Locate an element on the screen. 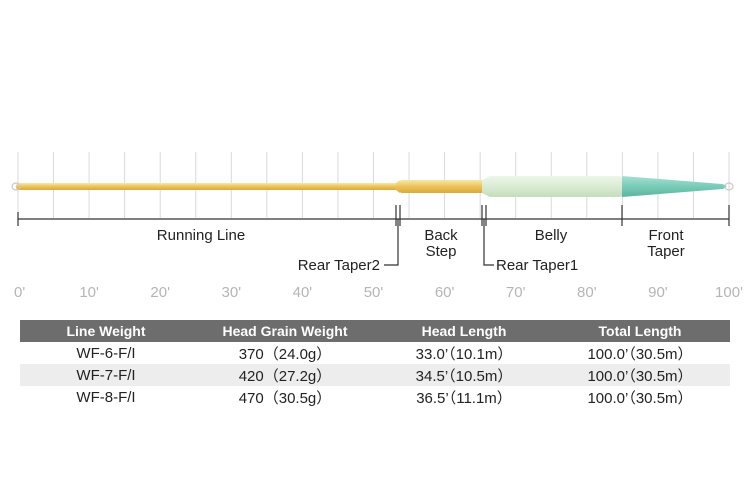  ruler-tick-label: 40' is located at coordinates (303, 292).